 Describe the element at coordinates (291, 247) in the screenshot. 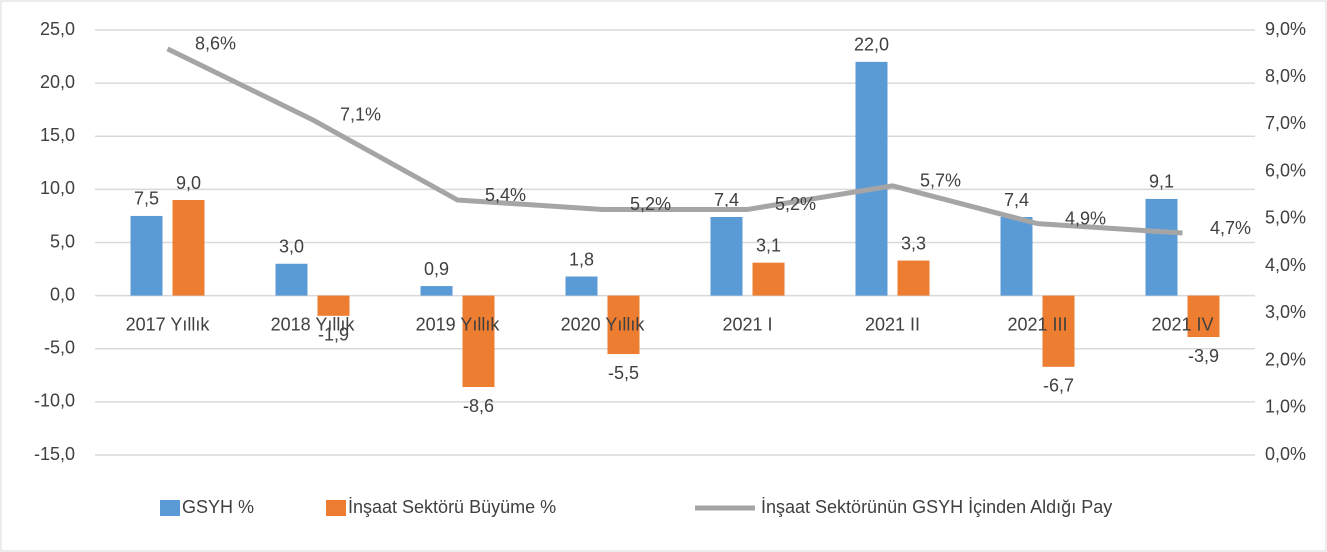

I see `data-label: 3,0` at that location.